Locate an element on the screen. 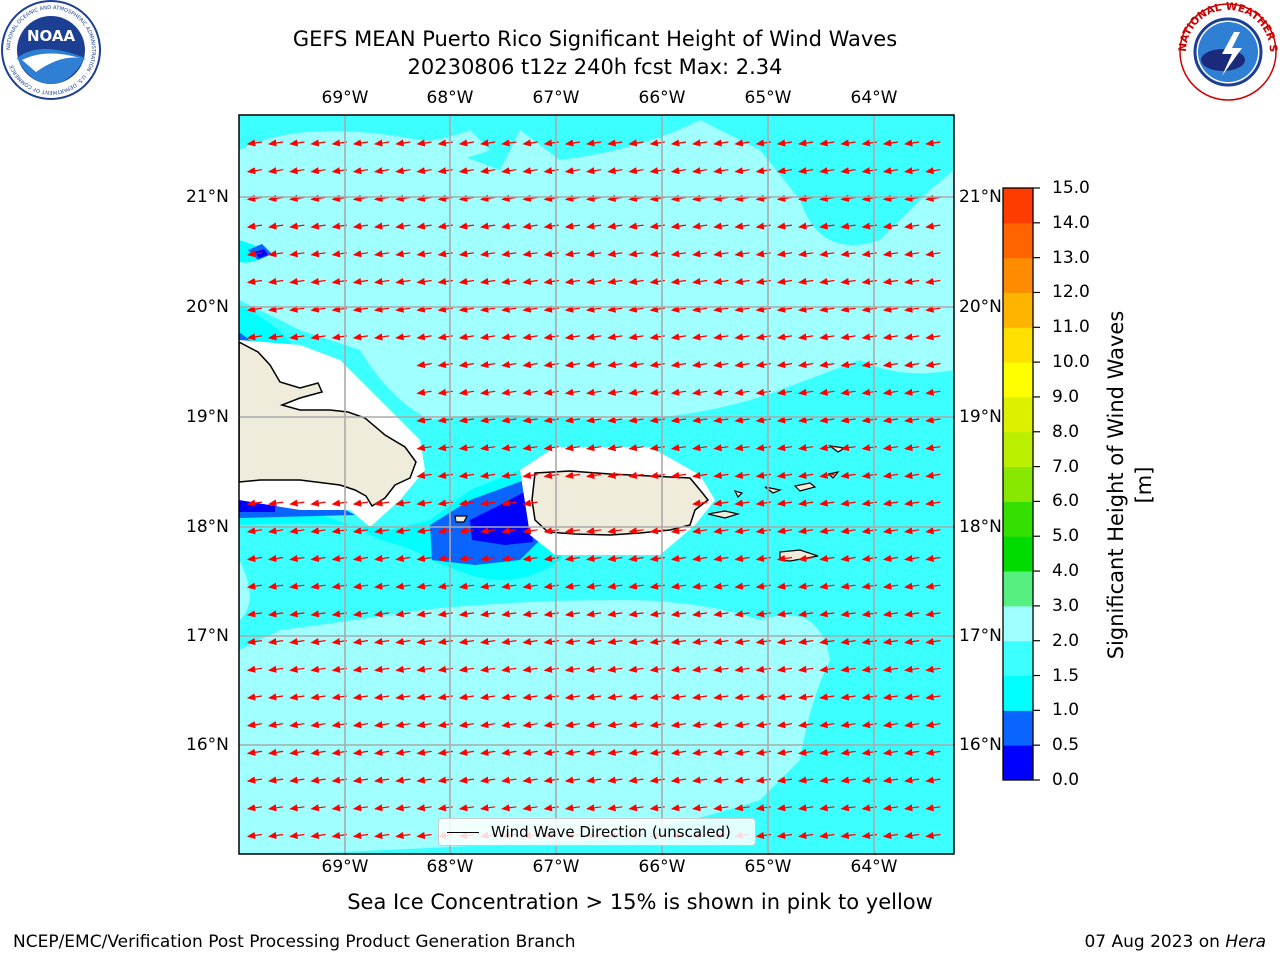  colorbar-tick-label: 1.5 is located at coordinates (1066, 675).